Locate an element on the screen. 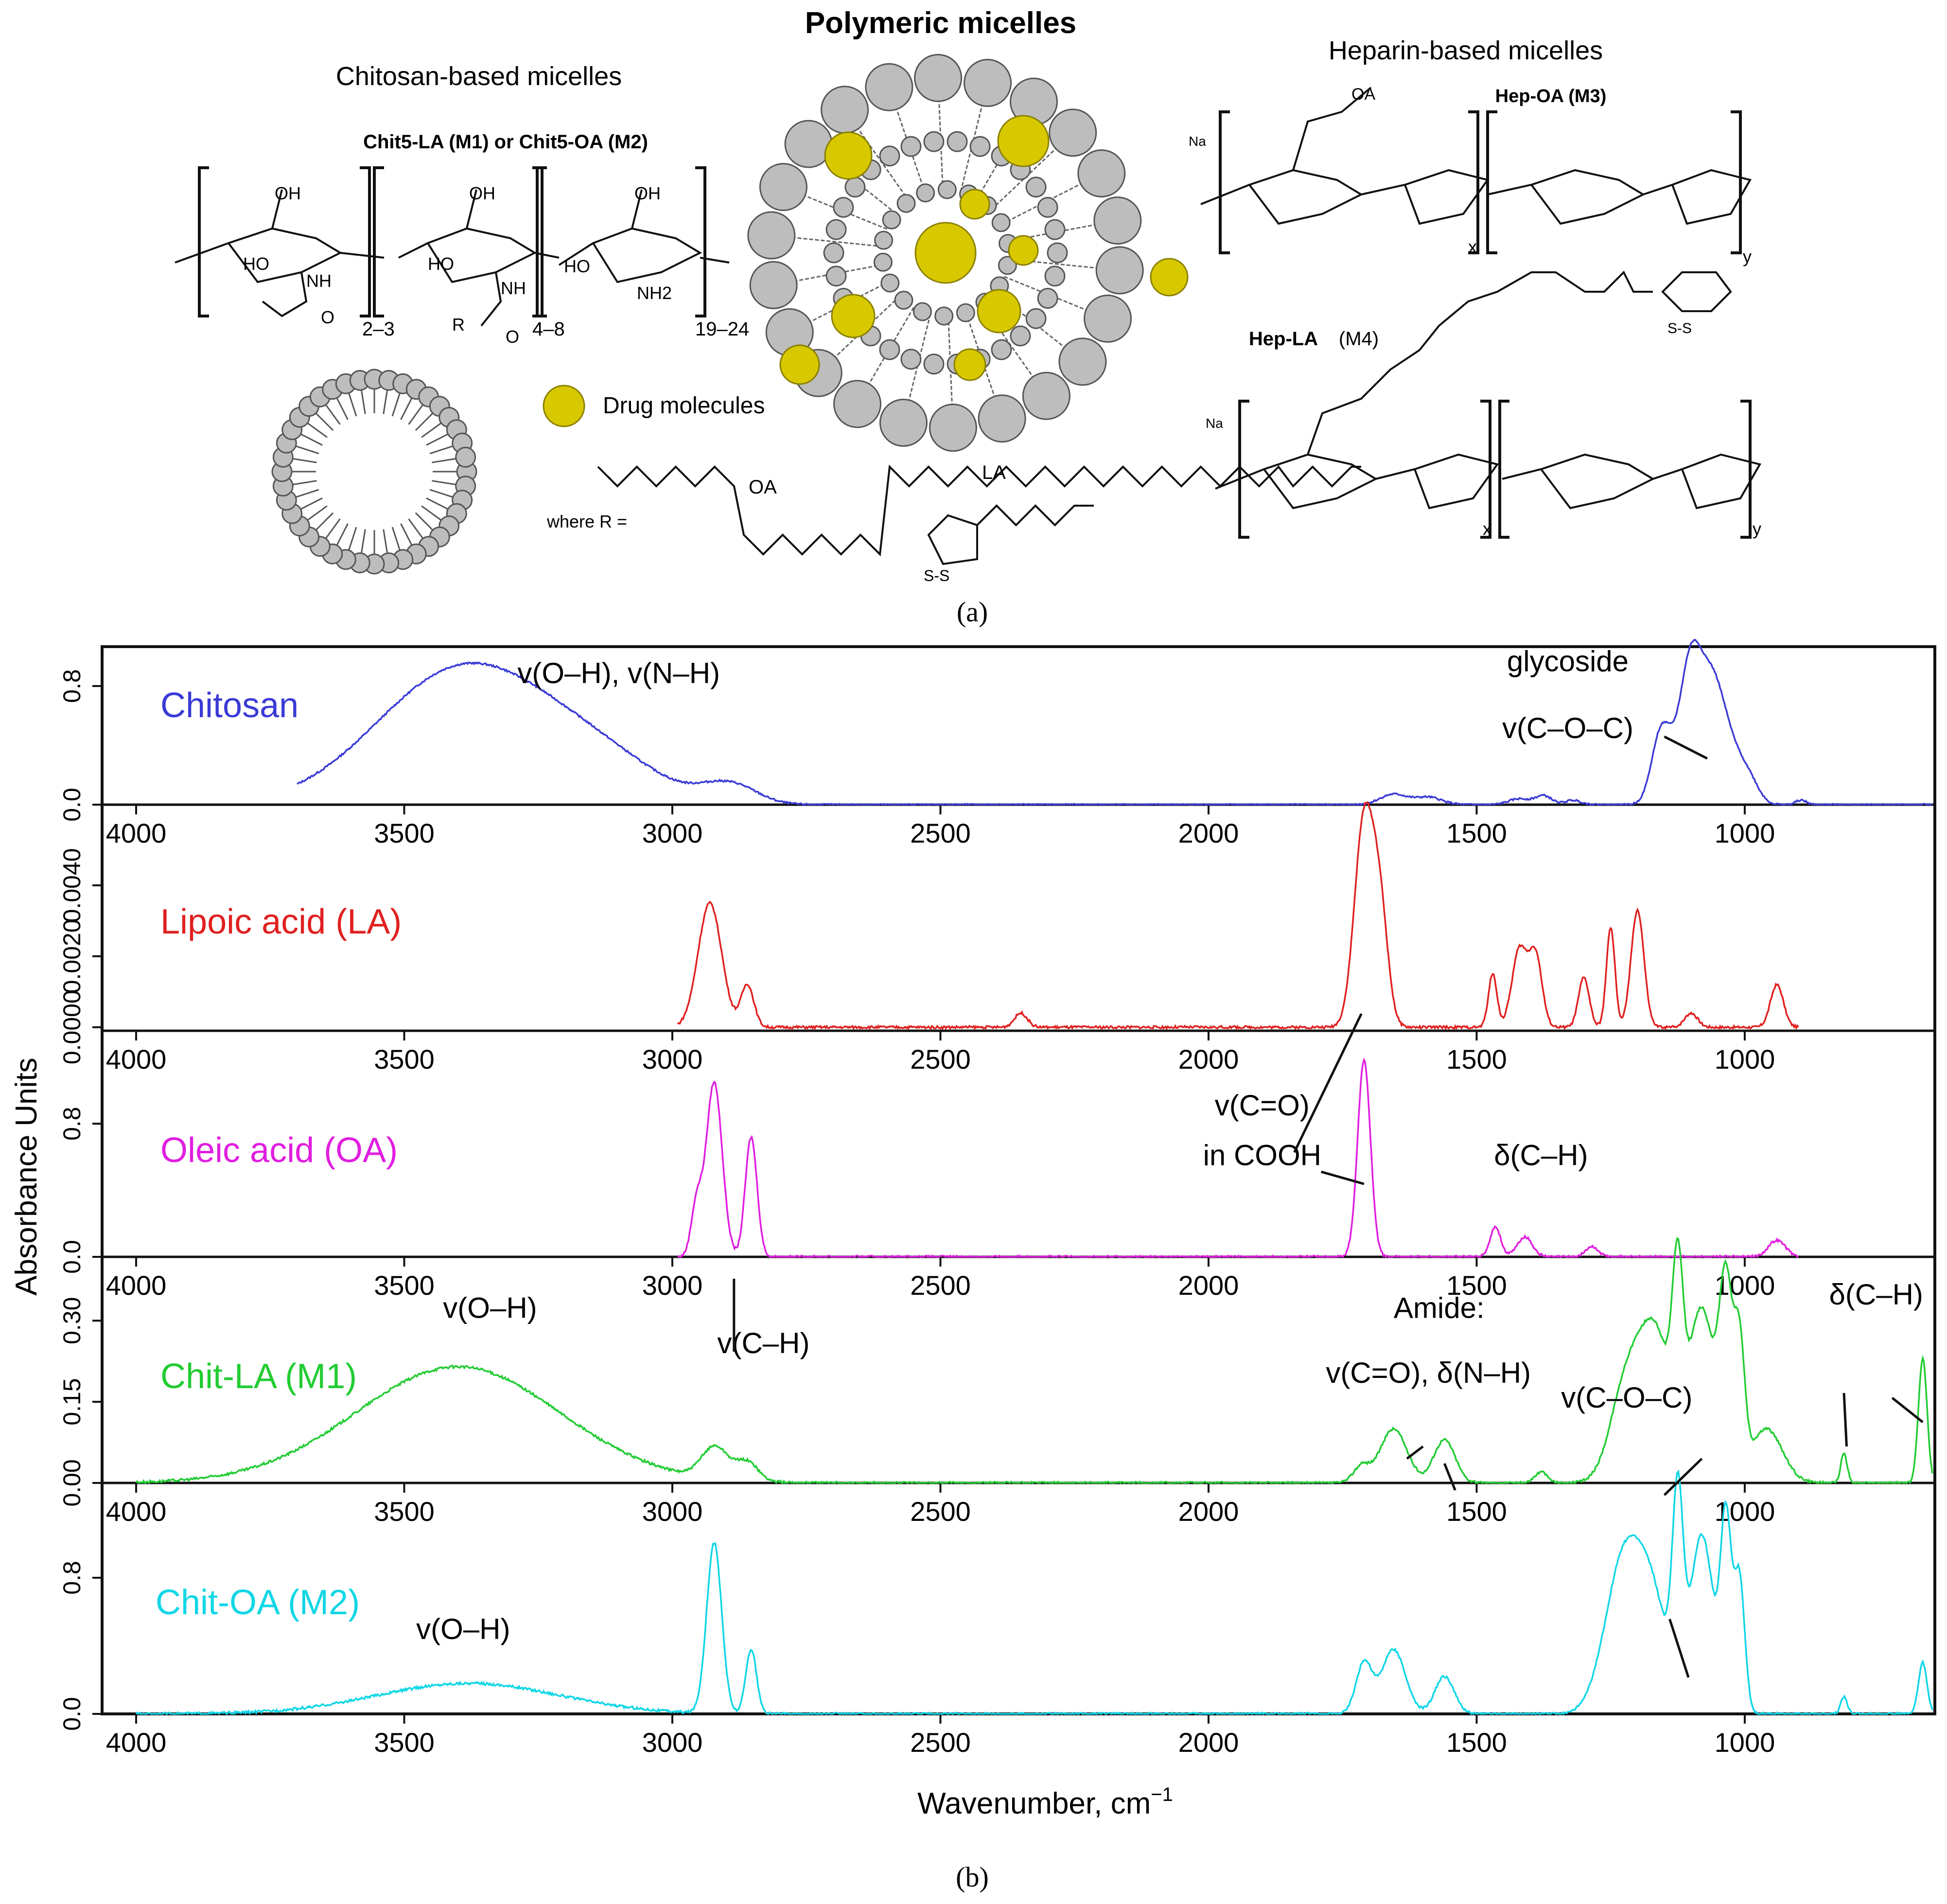 The width and height of the screenshot is (1947, 1904). repeat-2-3: 2–3 is located at coordinates (378, 329).